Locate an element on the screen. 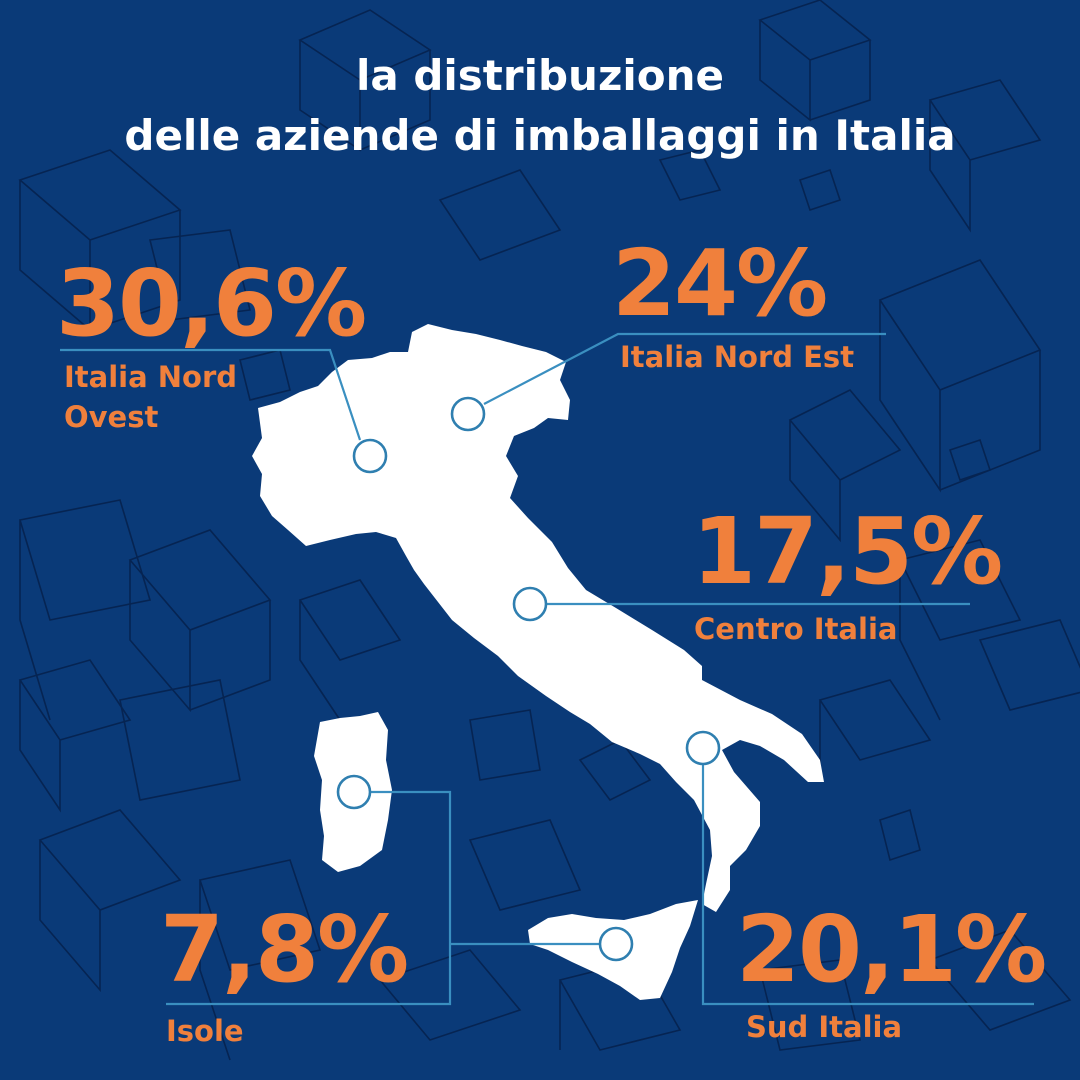 The width and height of the screenshot is (1080, 1080). title-line-2: delle aziende di imballaggi in Italia is located at coordinates (540, 135).